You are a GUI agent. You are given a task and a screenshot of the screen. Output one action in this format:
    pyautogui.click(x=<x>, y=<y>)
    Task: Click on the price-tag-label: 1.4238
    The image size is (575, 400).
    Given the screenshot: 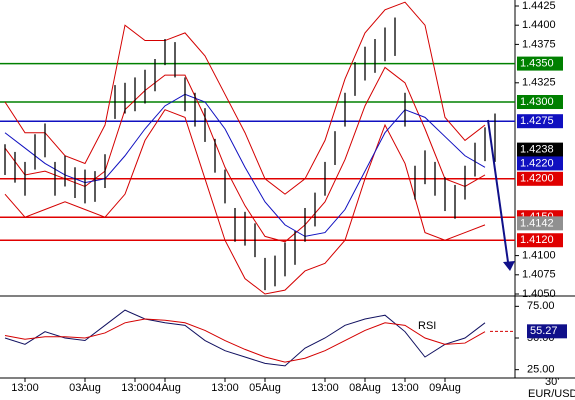 What is the action you would take?
    pyautogui.click(x=537, y=150)
    